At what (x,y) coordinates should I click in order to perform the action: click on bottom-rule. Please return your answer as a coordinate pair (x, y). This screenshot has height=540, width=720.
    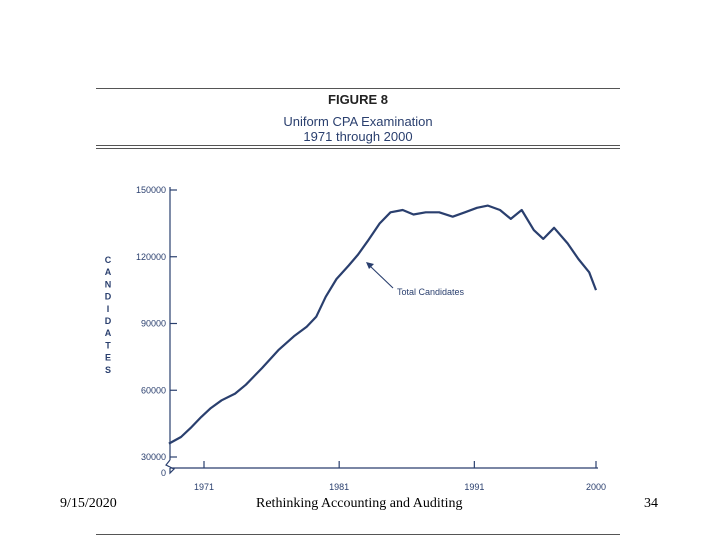
    Looking at the image, I should click on (358, 534).